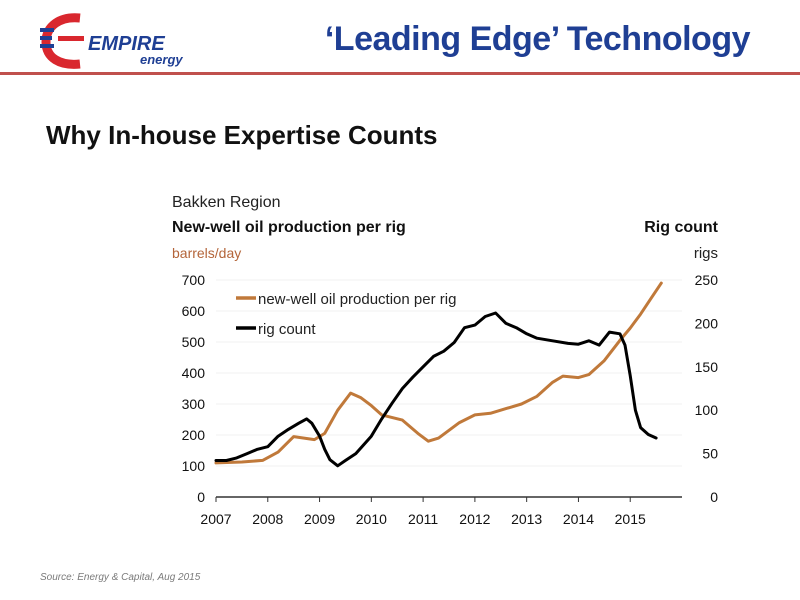 This screenshot has height=600, width=800. What do you see at coordinates (194, 311) in the screenshot?
I see `left-tick-label-6: 600` at bounding box center [194, 311].